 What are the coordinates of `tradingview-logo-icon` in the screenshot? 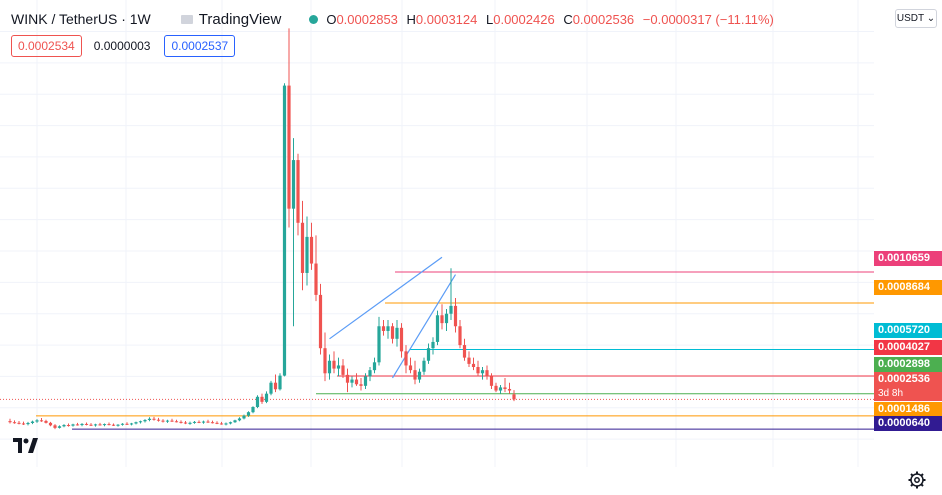 It's located at (25, 445).